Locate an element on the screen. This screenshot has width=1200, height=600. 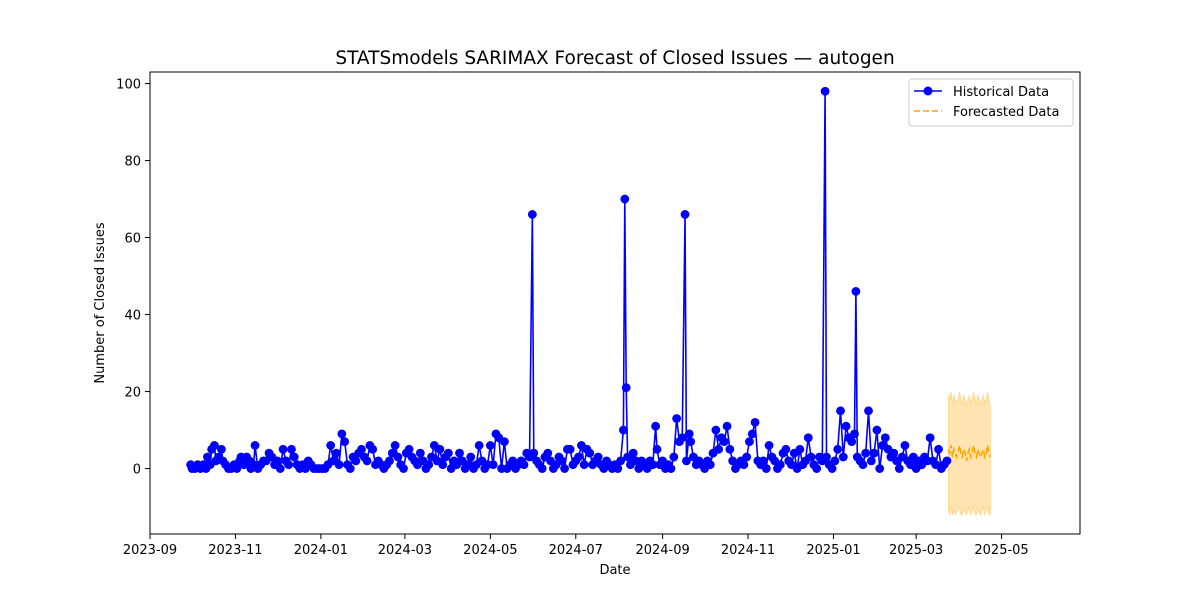
y-axis-label: Number of Closed Issues is located at coordinates (100, 302).